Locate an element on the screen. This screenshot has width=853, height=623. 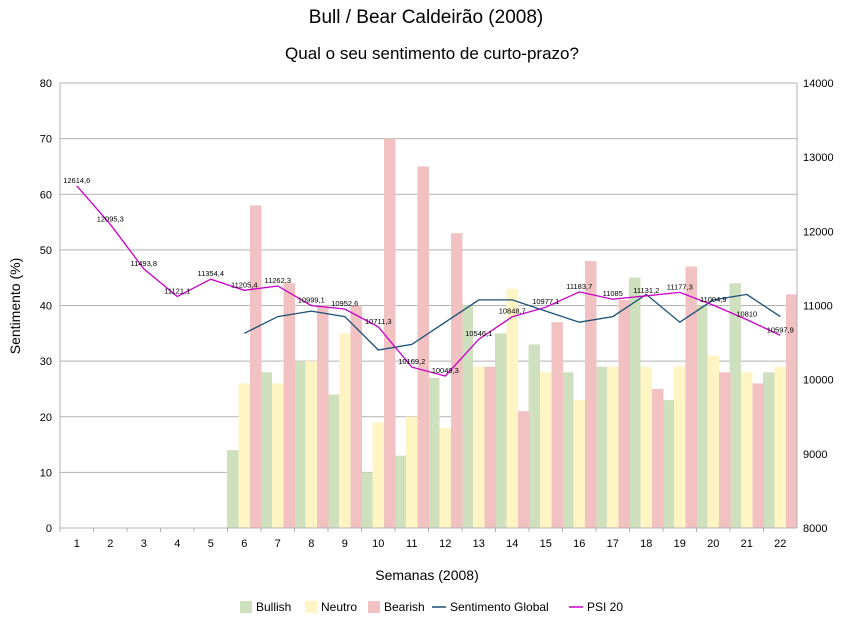
x-tick-label: 1 is located at coordinates (77, 544).